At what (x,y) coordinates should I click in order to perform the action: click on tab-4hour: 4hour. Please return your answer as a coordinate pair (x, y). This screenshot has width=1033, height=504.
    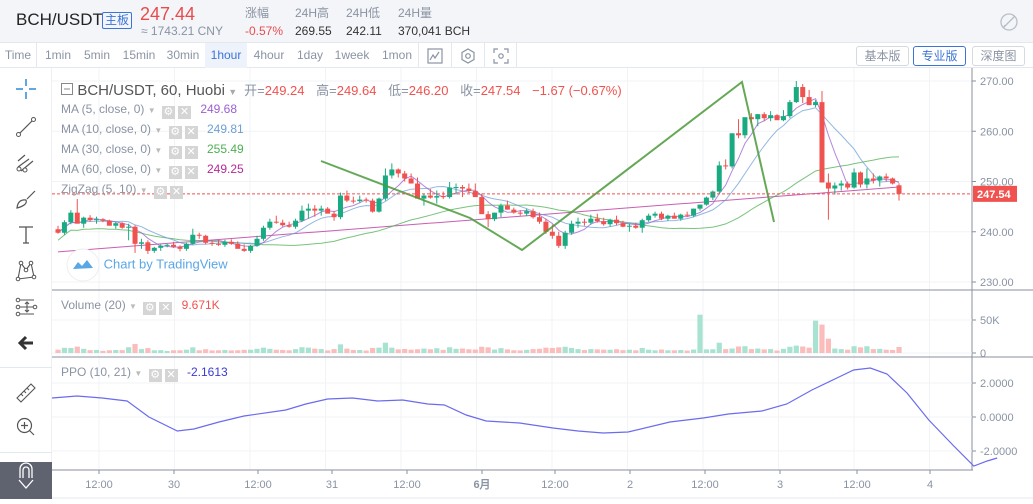
    Looking at the image, I should click on (269, 55).